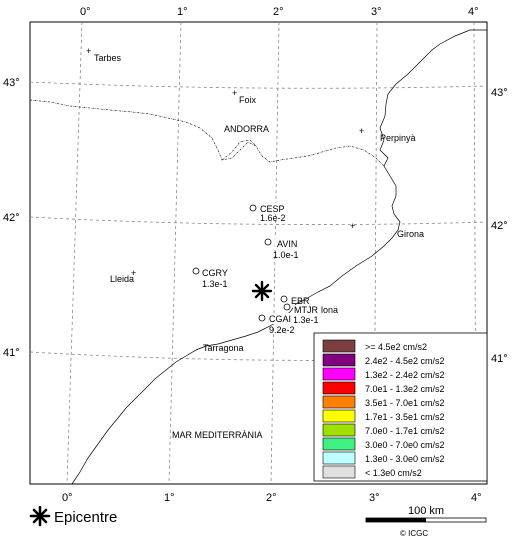 The height and width of the screenshot is (545, 515). What do you see at coordinates (108, 58) in the screenshot?
I see `place-tarbes: Tarbes` at bounding box center [108, 58].